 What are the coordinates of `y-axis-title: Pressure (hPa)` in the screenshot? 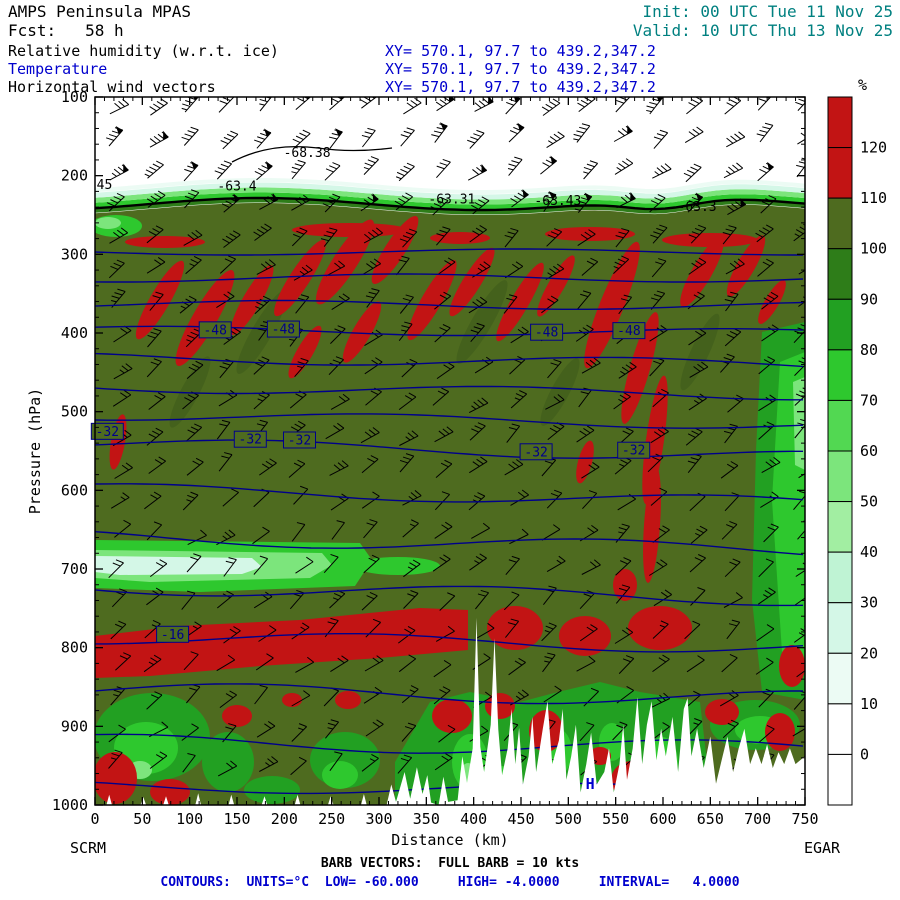 It's located at (35, 451).